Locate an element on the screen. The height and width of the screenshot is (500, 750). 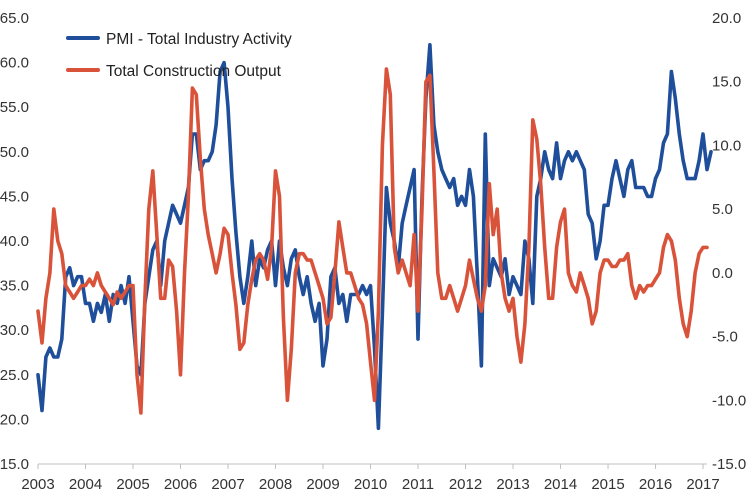
x-tick-label: 2003 is located at coordinates (37, 484).